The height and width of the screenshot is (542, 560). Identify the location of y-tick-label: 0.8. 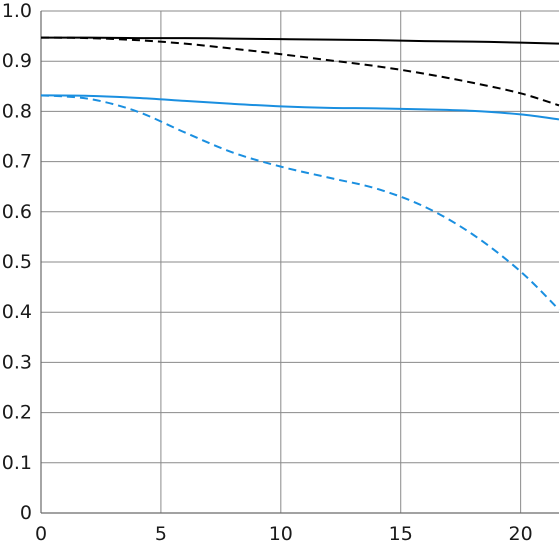
(17, 111).